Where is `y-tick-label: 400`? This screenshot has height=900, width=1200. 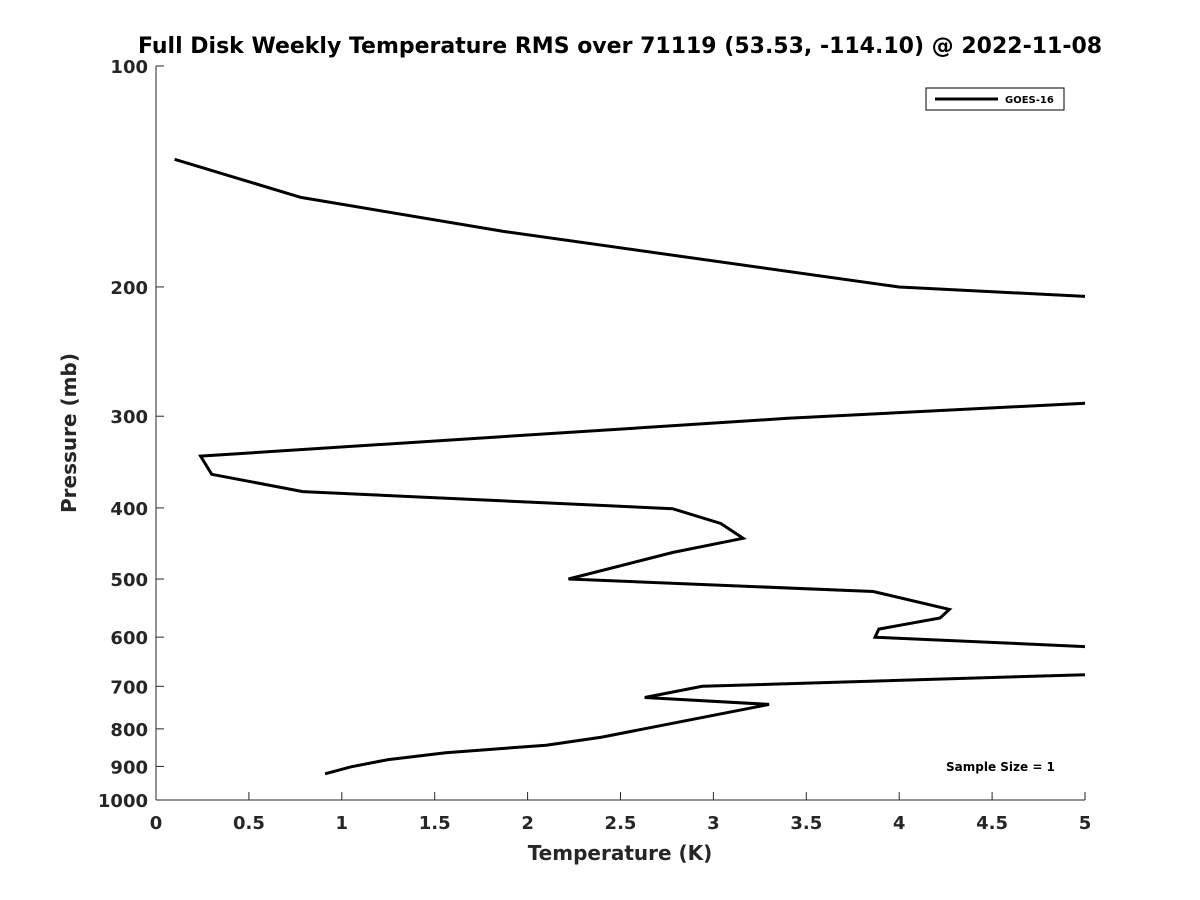 y-tick-label: 400 is located at coordinates (129, 509).